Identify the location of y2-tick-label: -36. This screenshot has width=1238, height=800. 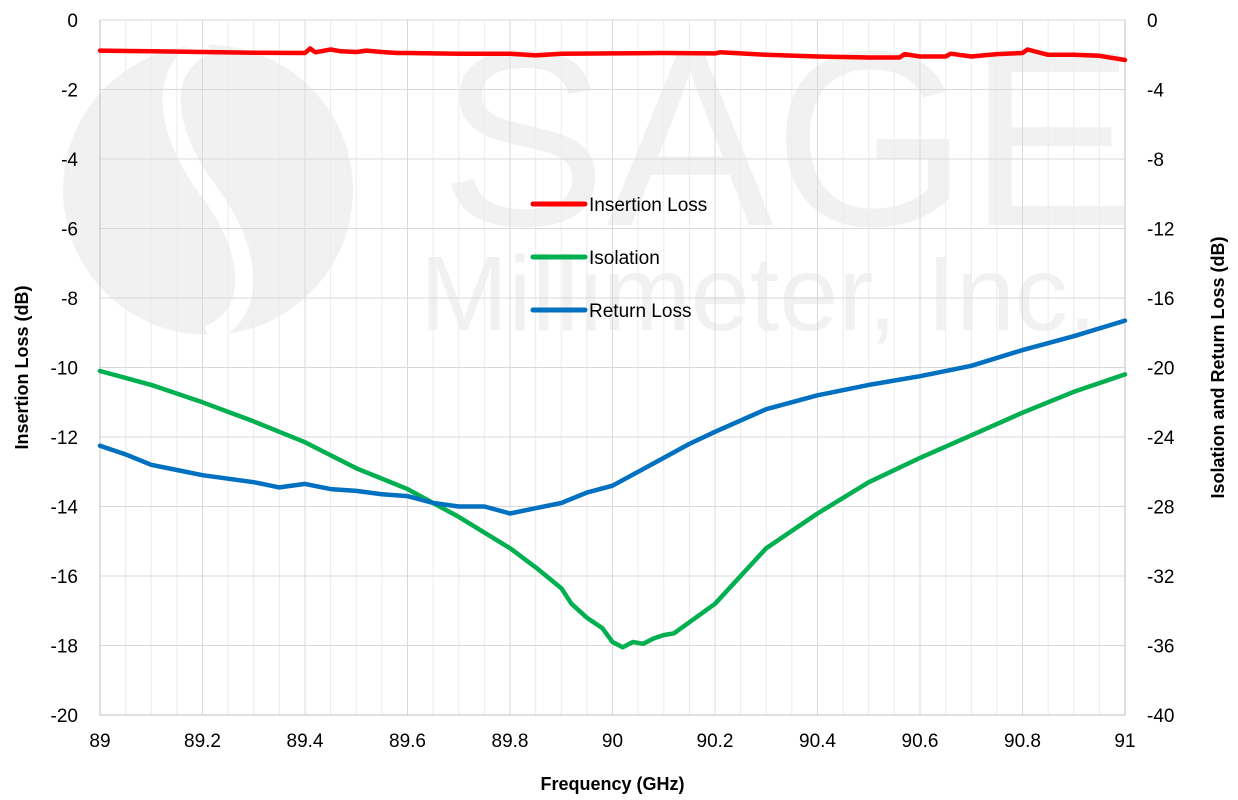
(1160, 647).